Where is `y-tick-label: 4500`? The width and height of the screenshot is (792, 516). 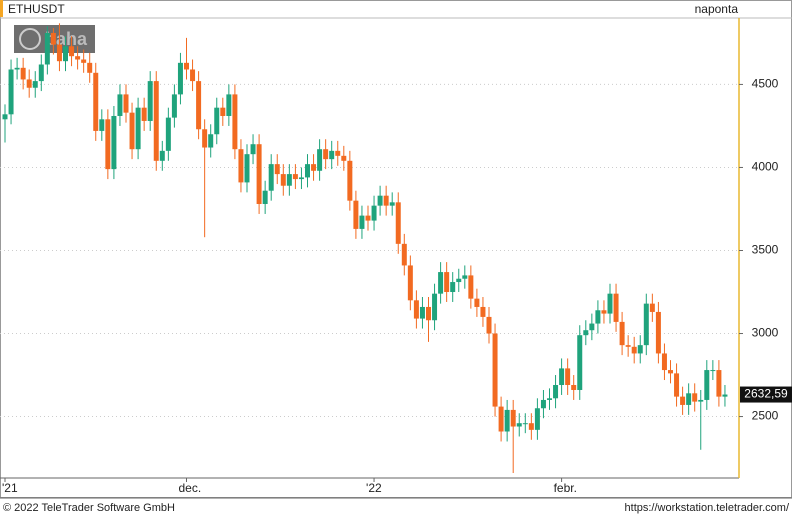 y-tick-label: 4500 is located at coordinates (765, 84).